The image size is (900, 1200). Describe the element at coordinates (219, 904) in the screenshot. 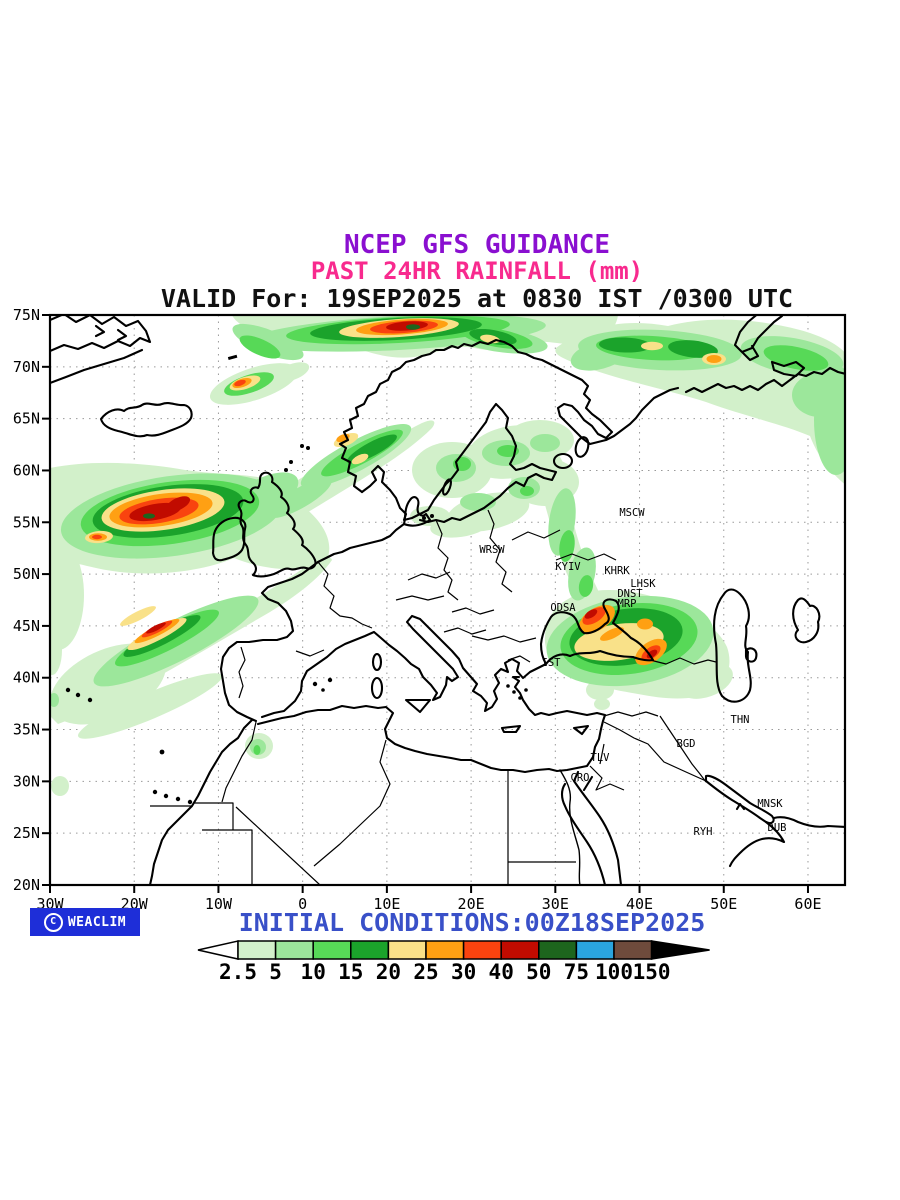

I see `lon-label: 10W` at that location.